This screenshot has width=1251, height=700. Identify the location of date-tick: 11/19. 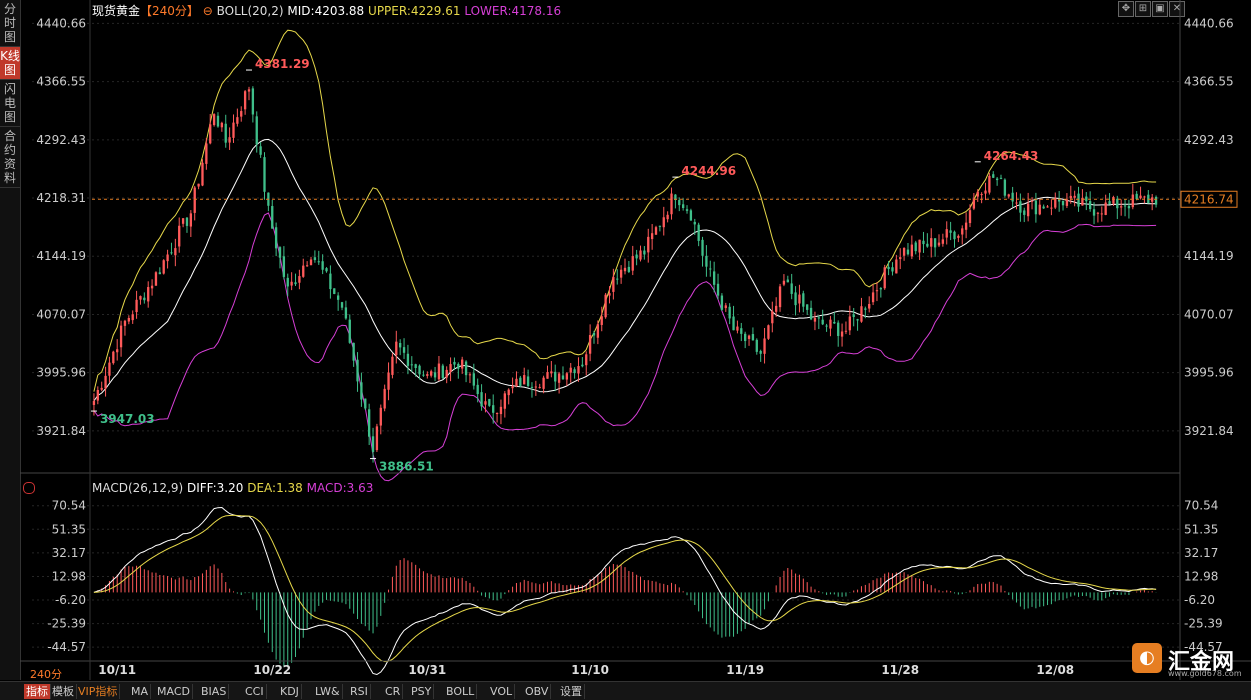
(745, 670).